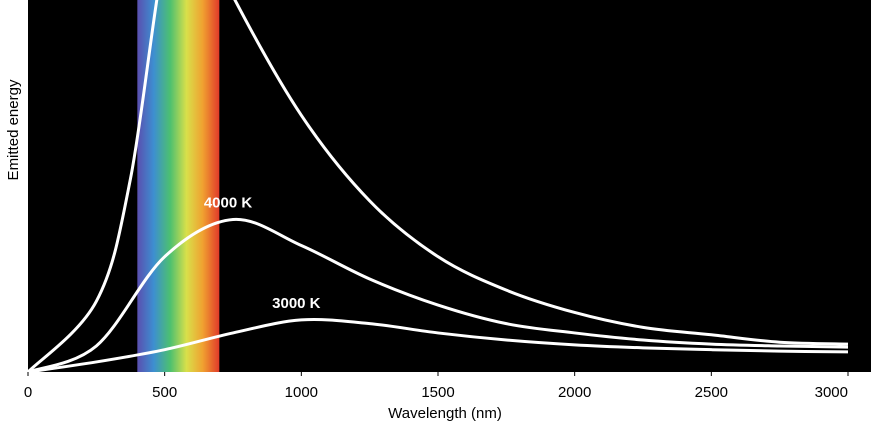  Describe the element at coordinates (301, 392) in the screenshot. I see `x-tick-label: 1000` at that location.